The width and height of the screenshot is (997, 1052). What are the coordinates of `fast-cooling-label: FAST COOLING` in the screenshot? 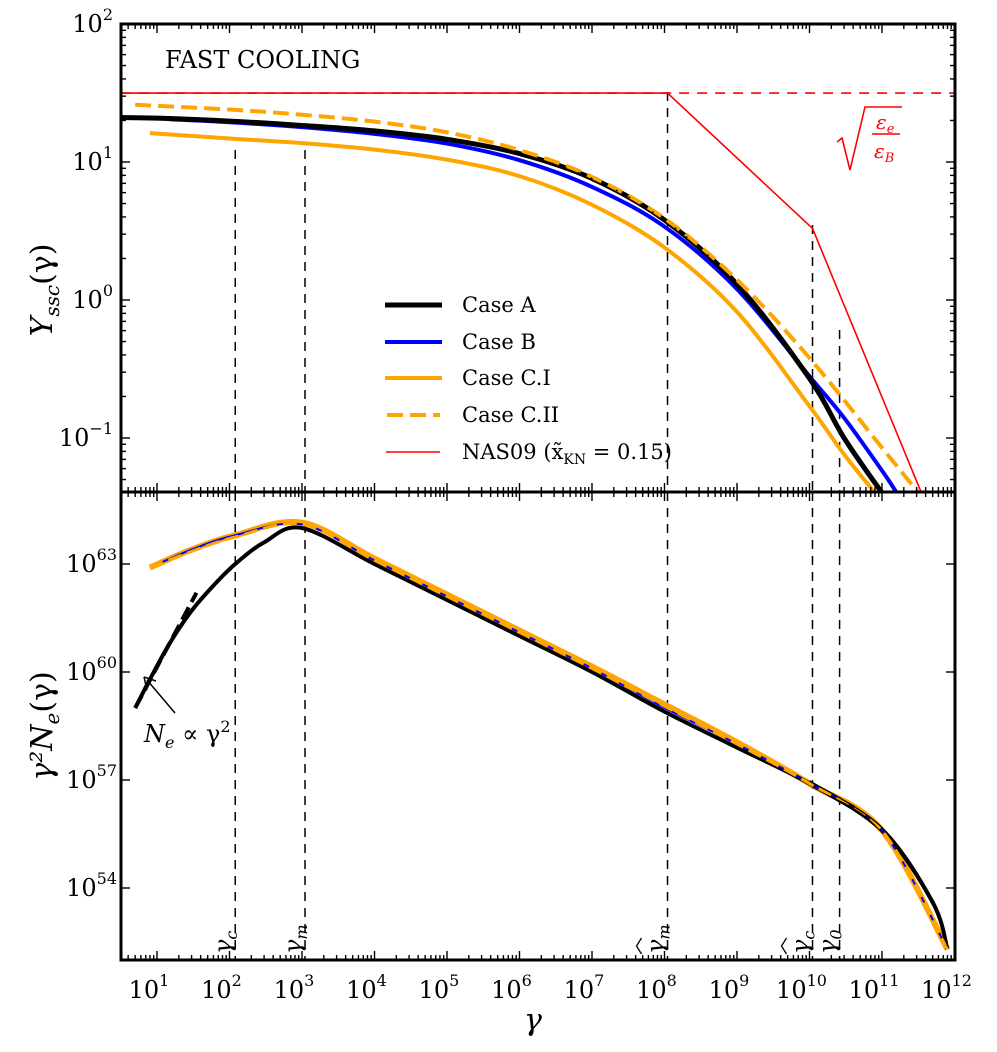 It's located at (262, 60).